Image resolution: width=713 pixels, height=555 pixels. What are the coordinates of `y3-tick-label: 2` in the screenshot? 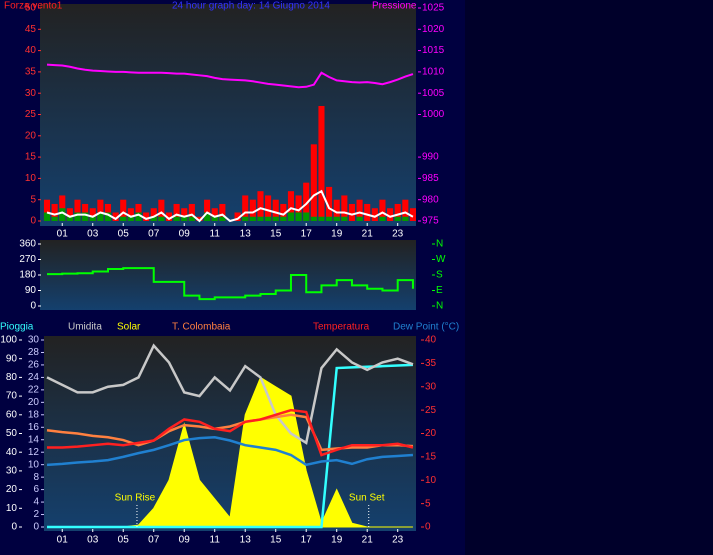 It's located at (36, 514).